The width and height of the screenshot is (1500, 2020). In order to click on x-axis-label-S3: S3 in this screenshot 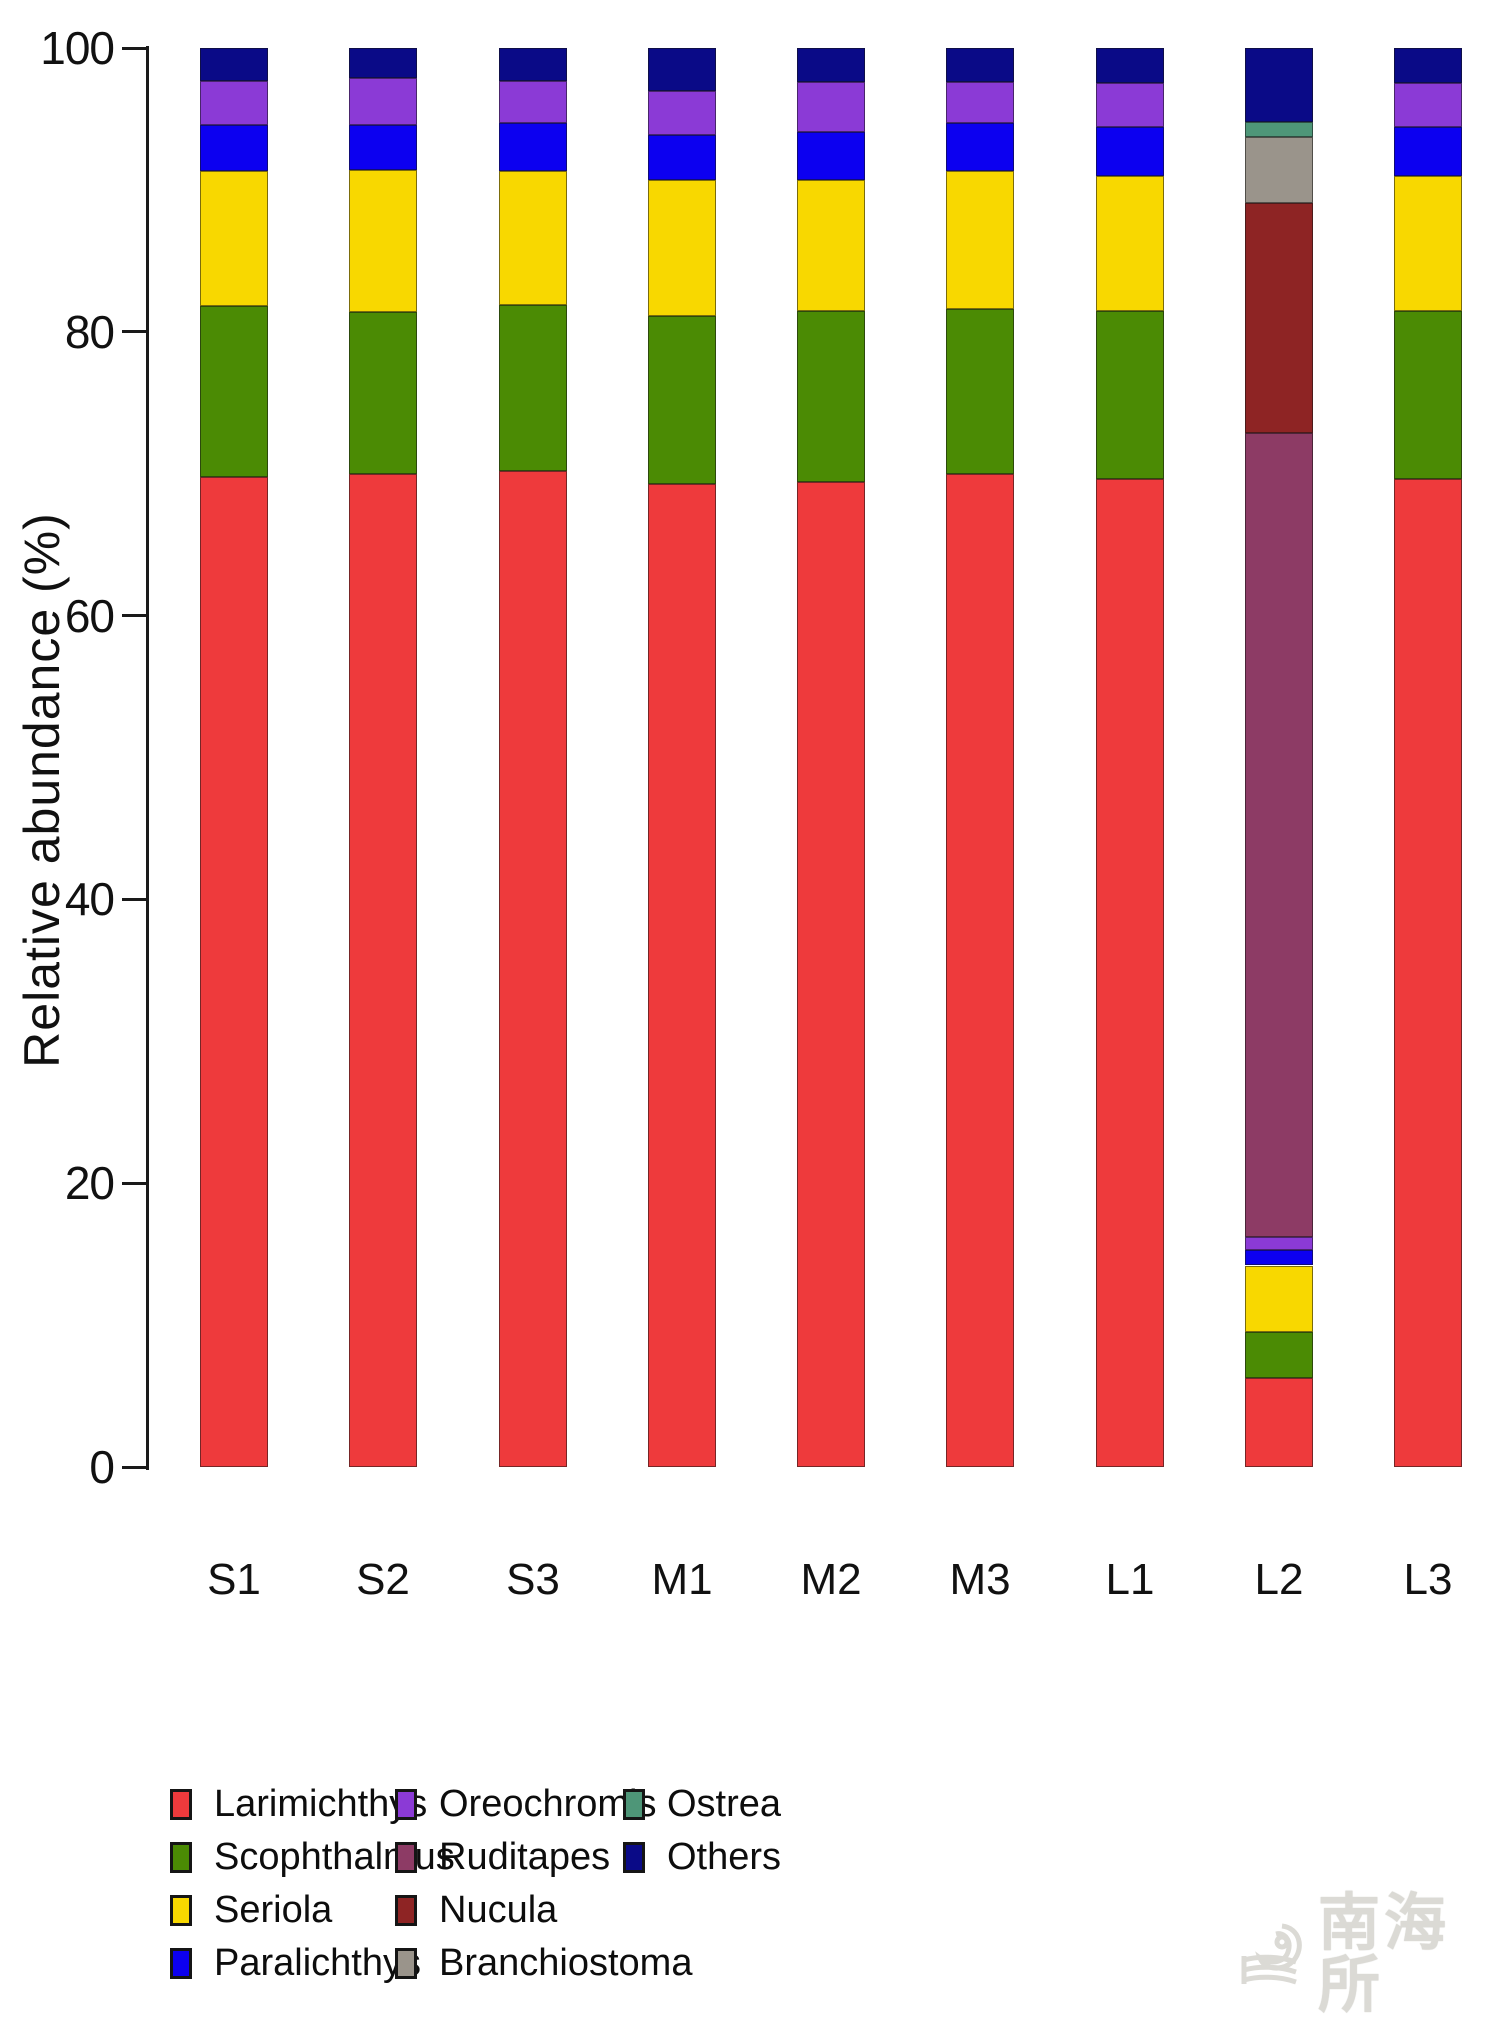, I will do `click(533, 1579)`.